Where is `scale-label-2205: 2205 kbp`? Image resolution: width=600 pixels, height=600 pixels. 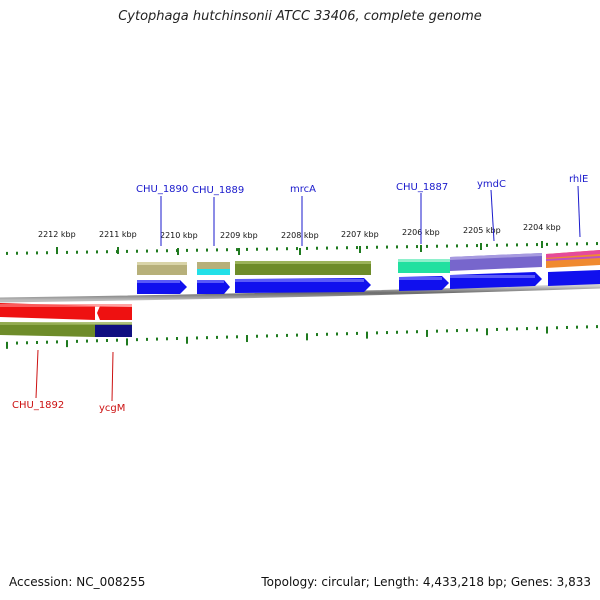 scale-label-2205: 2205 kbp is located at coordinates (482, 230).